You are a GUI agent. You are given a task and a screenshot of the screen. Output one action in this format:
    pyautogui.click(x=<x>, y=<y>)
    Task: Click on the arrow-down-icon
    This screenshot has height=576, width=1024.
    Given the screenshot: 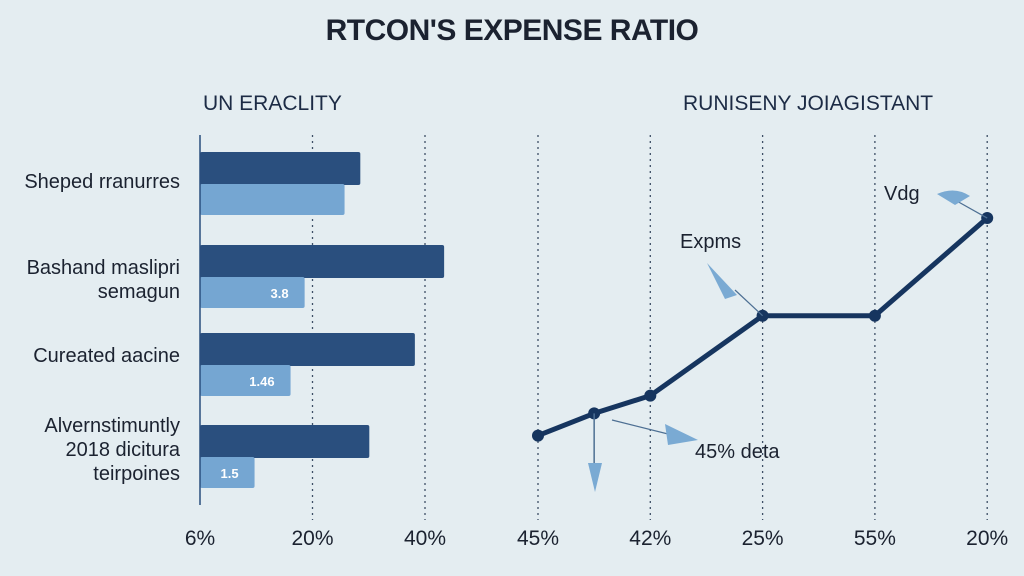 What is the action you would take?
    pyautogui.click(x=595, y=477)
    